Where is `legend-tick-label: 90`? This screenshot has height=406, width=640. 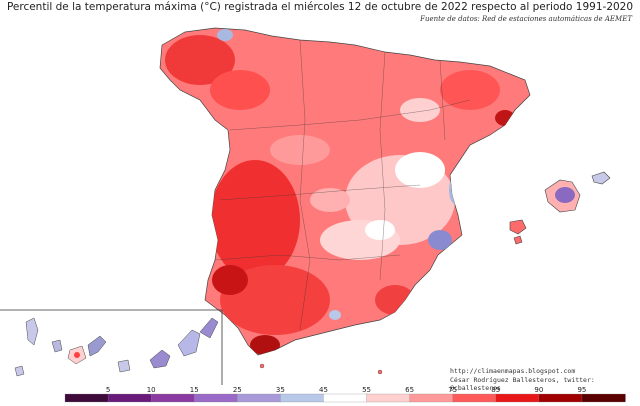
legend-tick-label: 90 is located at coordinates (538, 390).